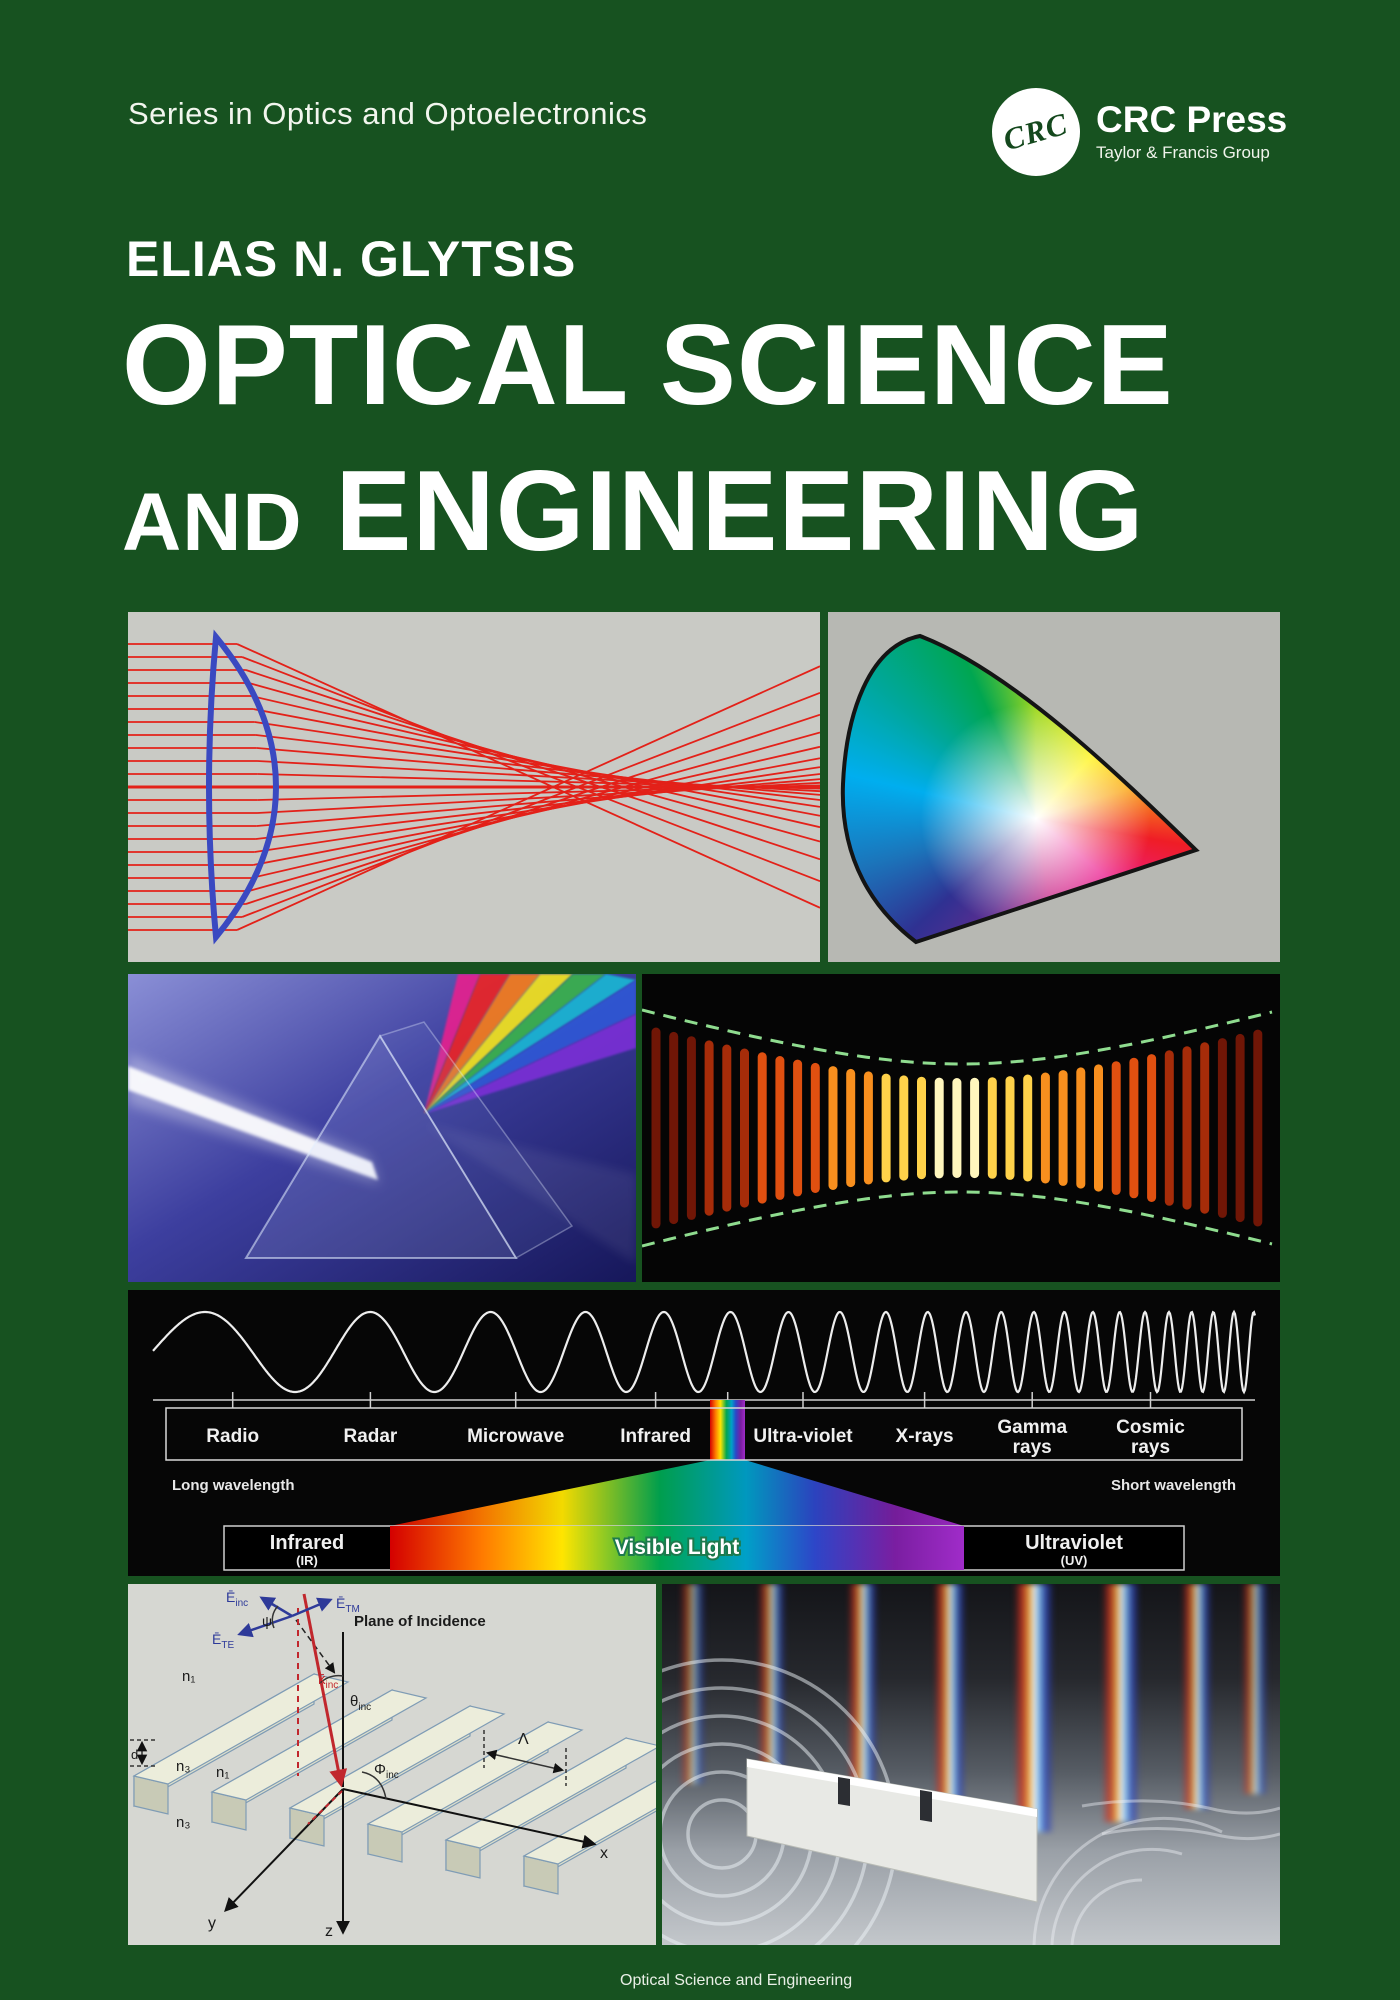 The image size is (1400, 2000). Describe the element at coordinates (525, 1758) in the screenshot. I see `lambda-measure` at that location.